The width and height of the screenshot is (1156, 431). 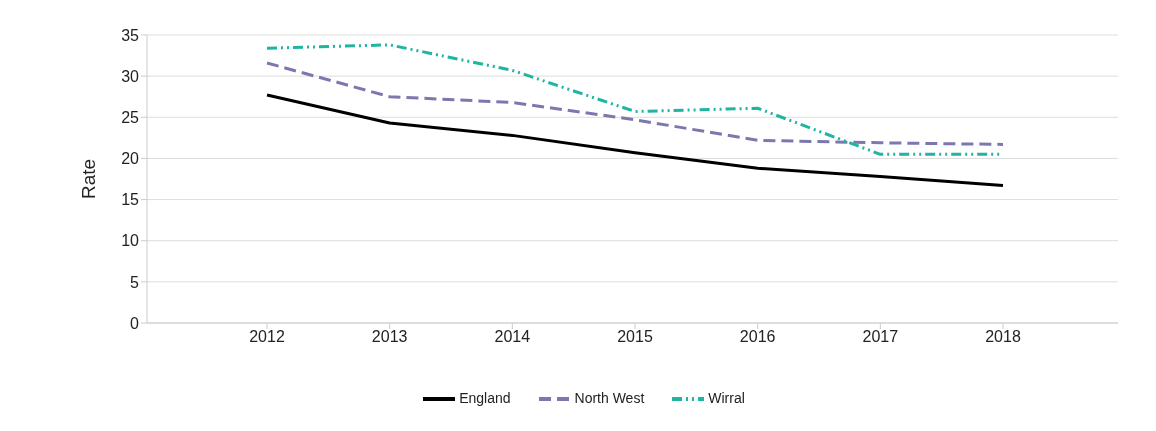 What do you see at coordinates (267, 337) in the screenshot?
I see `x-tick-label: 2012` at bounding box center [267, 337].